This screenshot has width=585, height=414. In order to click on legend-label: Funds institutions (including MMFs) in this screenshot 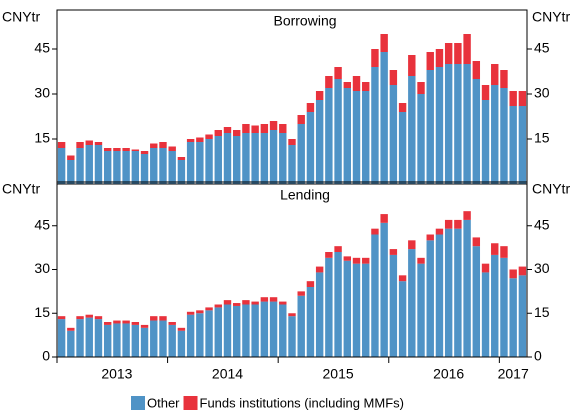, I will do `click(302, 402)`.